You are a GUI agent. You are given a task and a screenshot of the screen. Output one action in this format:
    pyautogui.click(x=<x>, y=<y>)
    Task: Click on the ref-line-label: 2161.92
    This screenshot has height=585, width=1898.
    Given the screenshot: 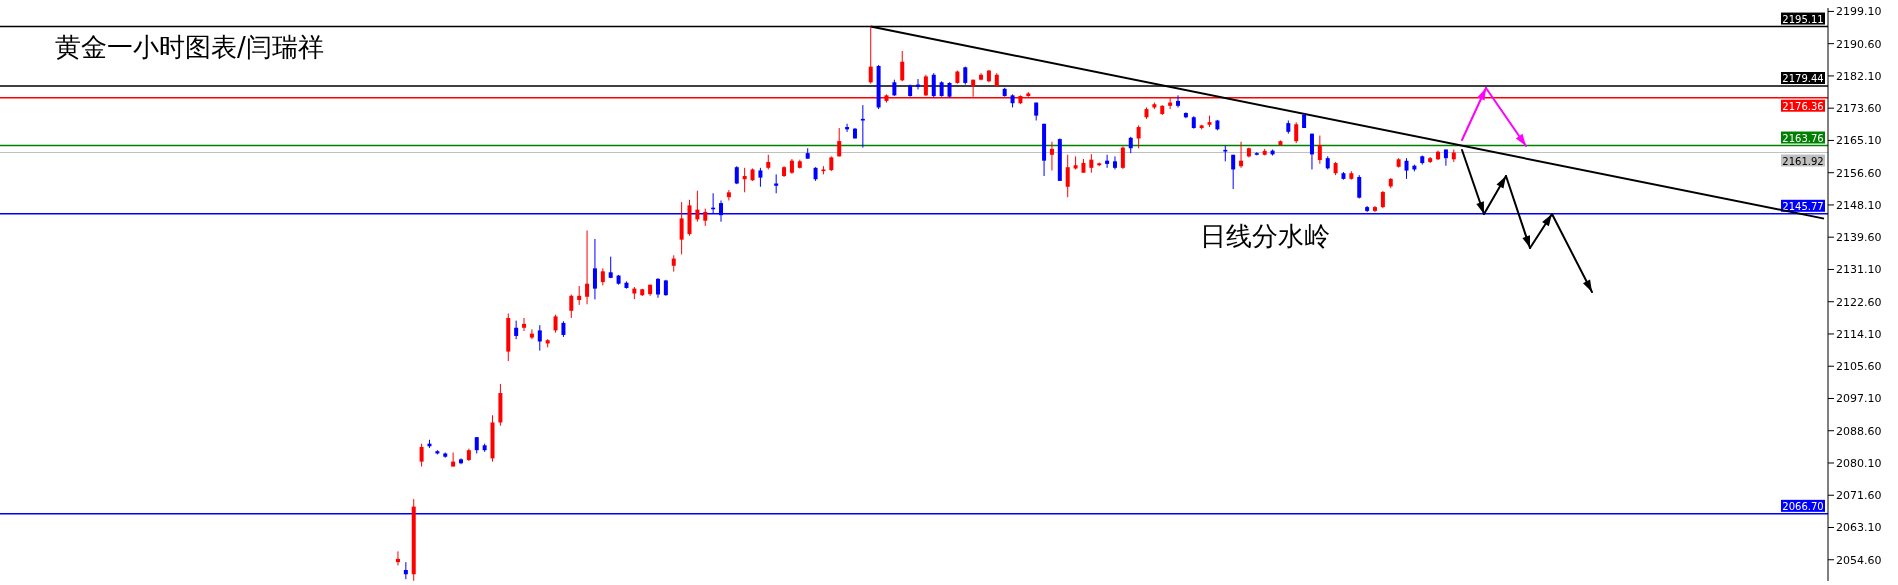 What is the action you would take?
    pyautogui.click(x=1803, y=161)
    